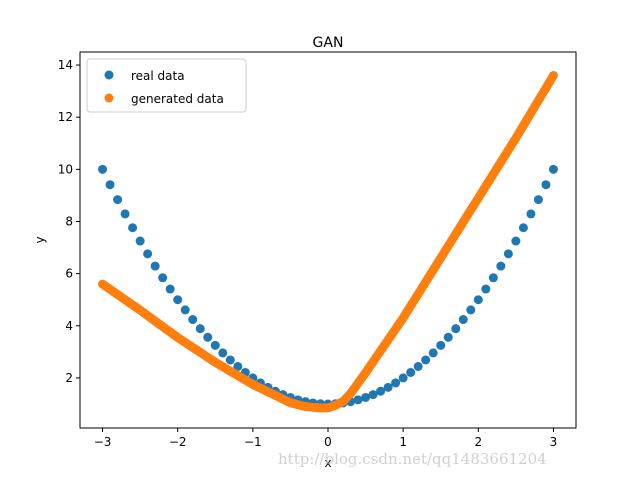  Describe the element at coordinates (109, 75) in the screenshot. I see `legend-marker-real-data` at that location.